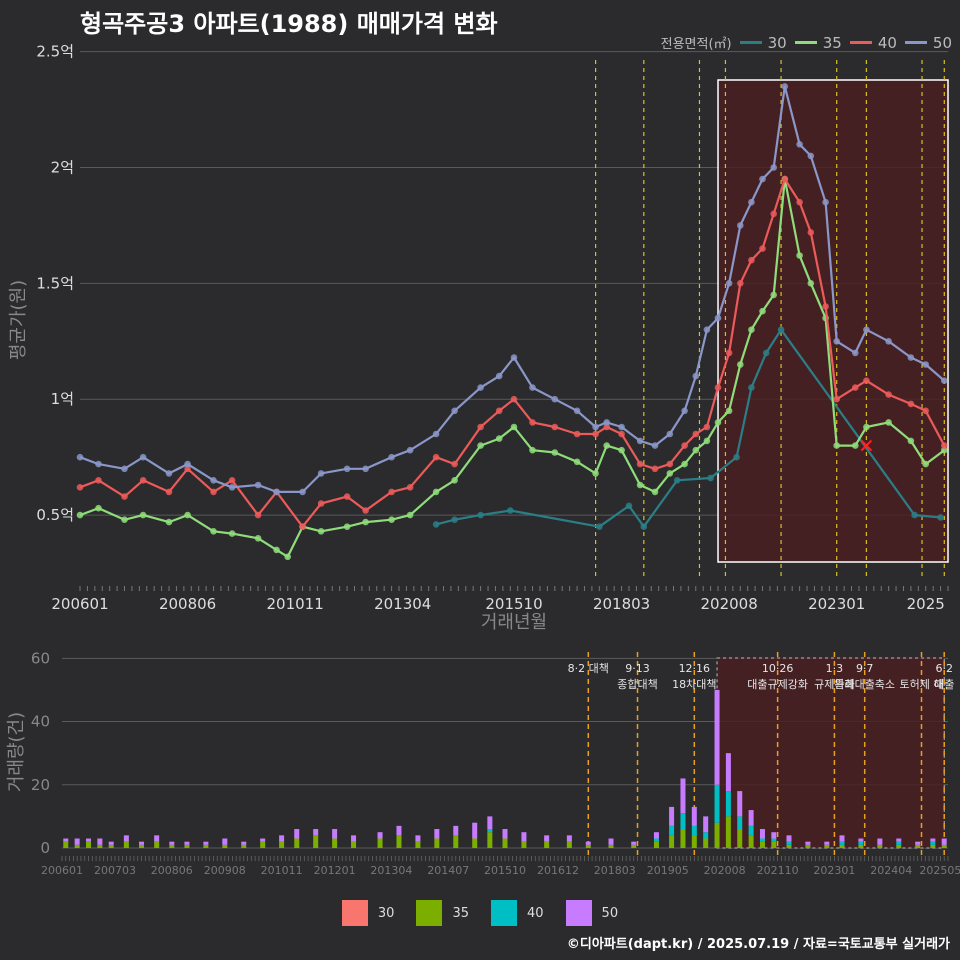 This screenshot has width=960, height=960. I want to click on price-x-tick-label: 201304, so click(402, 604).